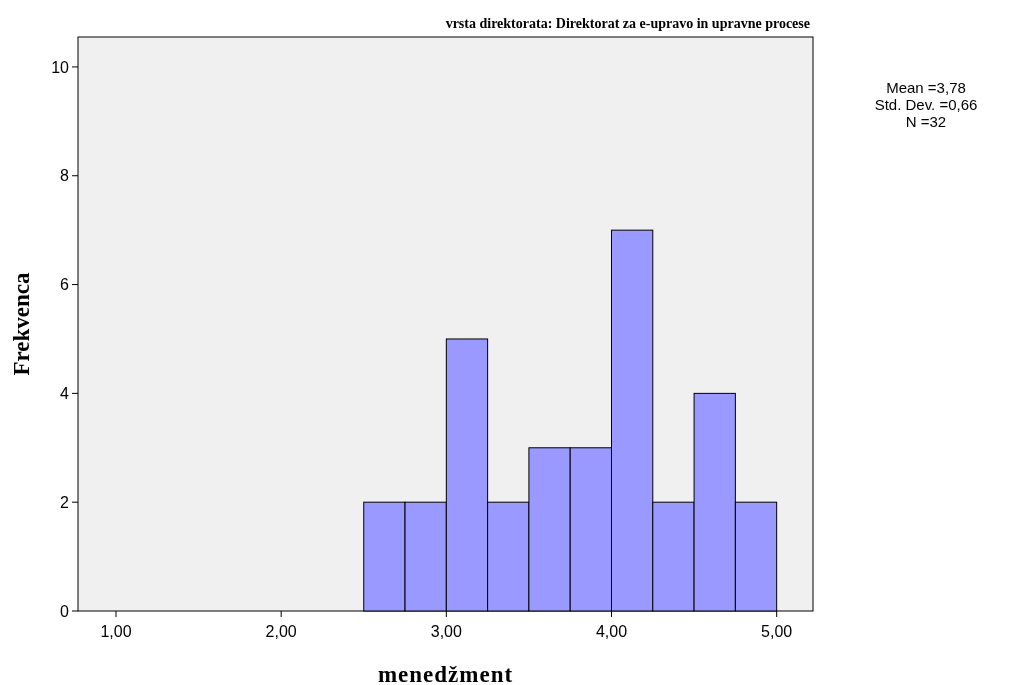  I want to click on y-tick-label: 4, so click(65, 393).